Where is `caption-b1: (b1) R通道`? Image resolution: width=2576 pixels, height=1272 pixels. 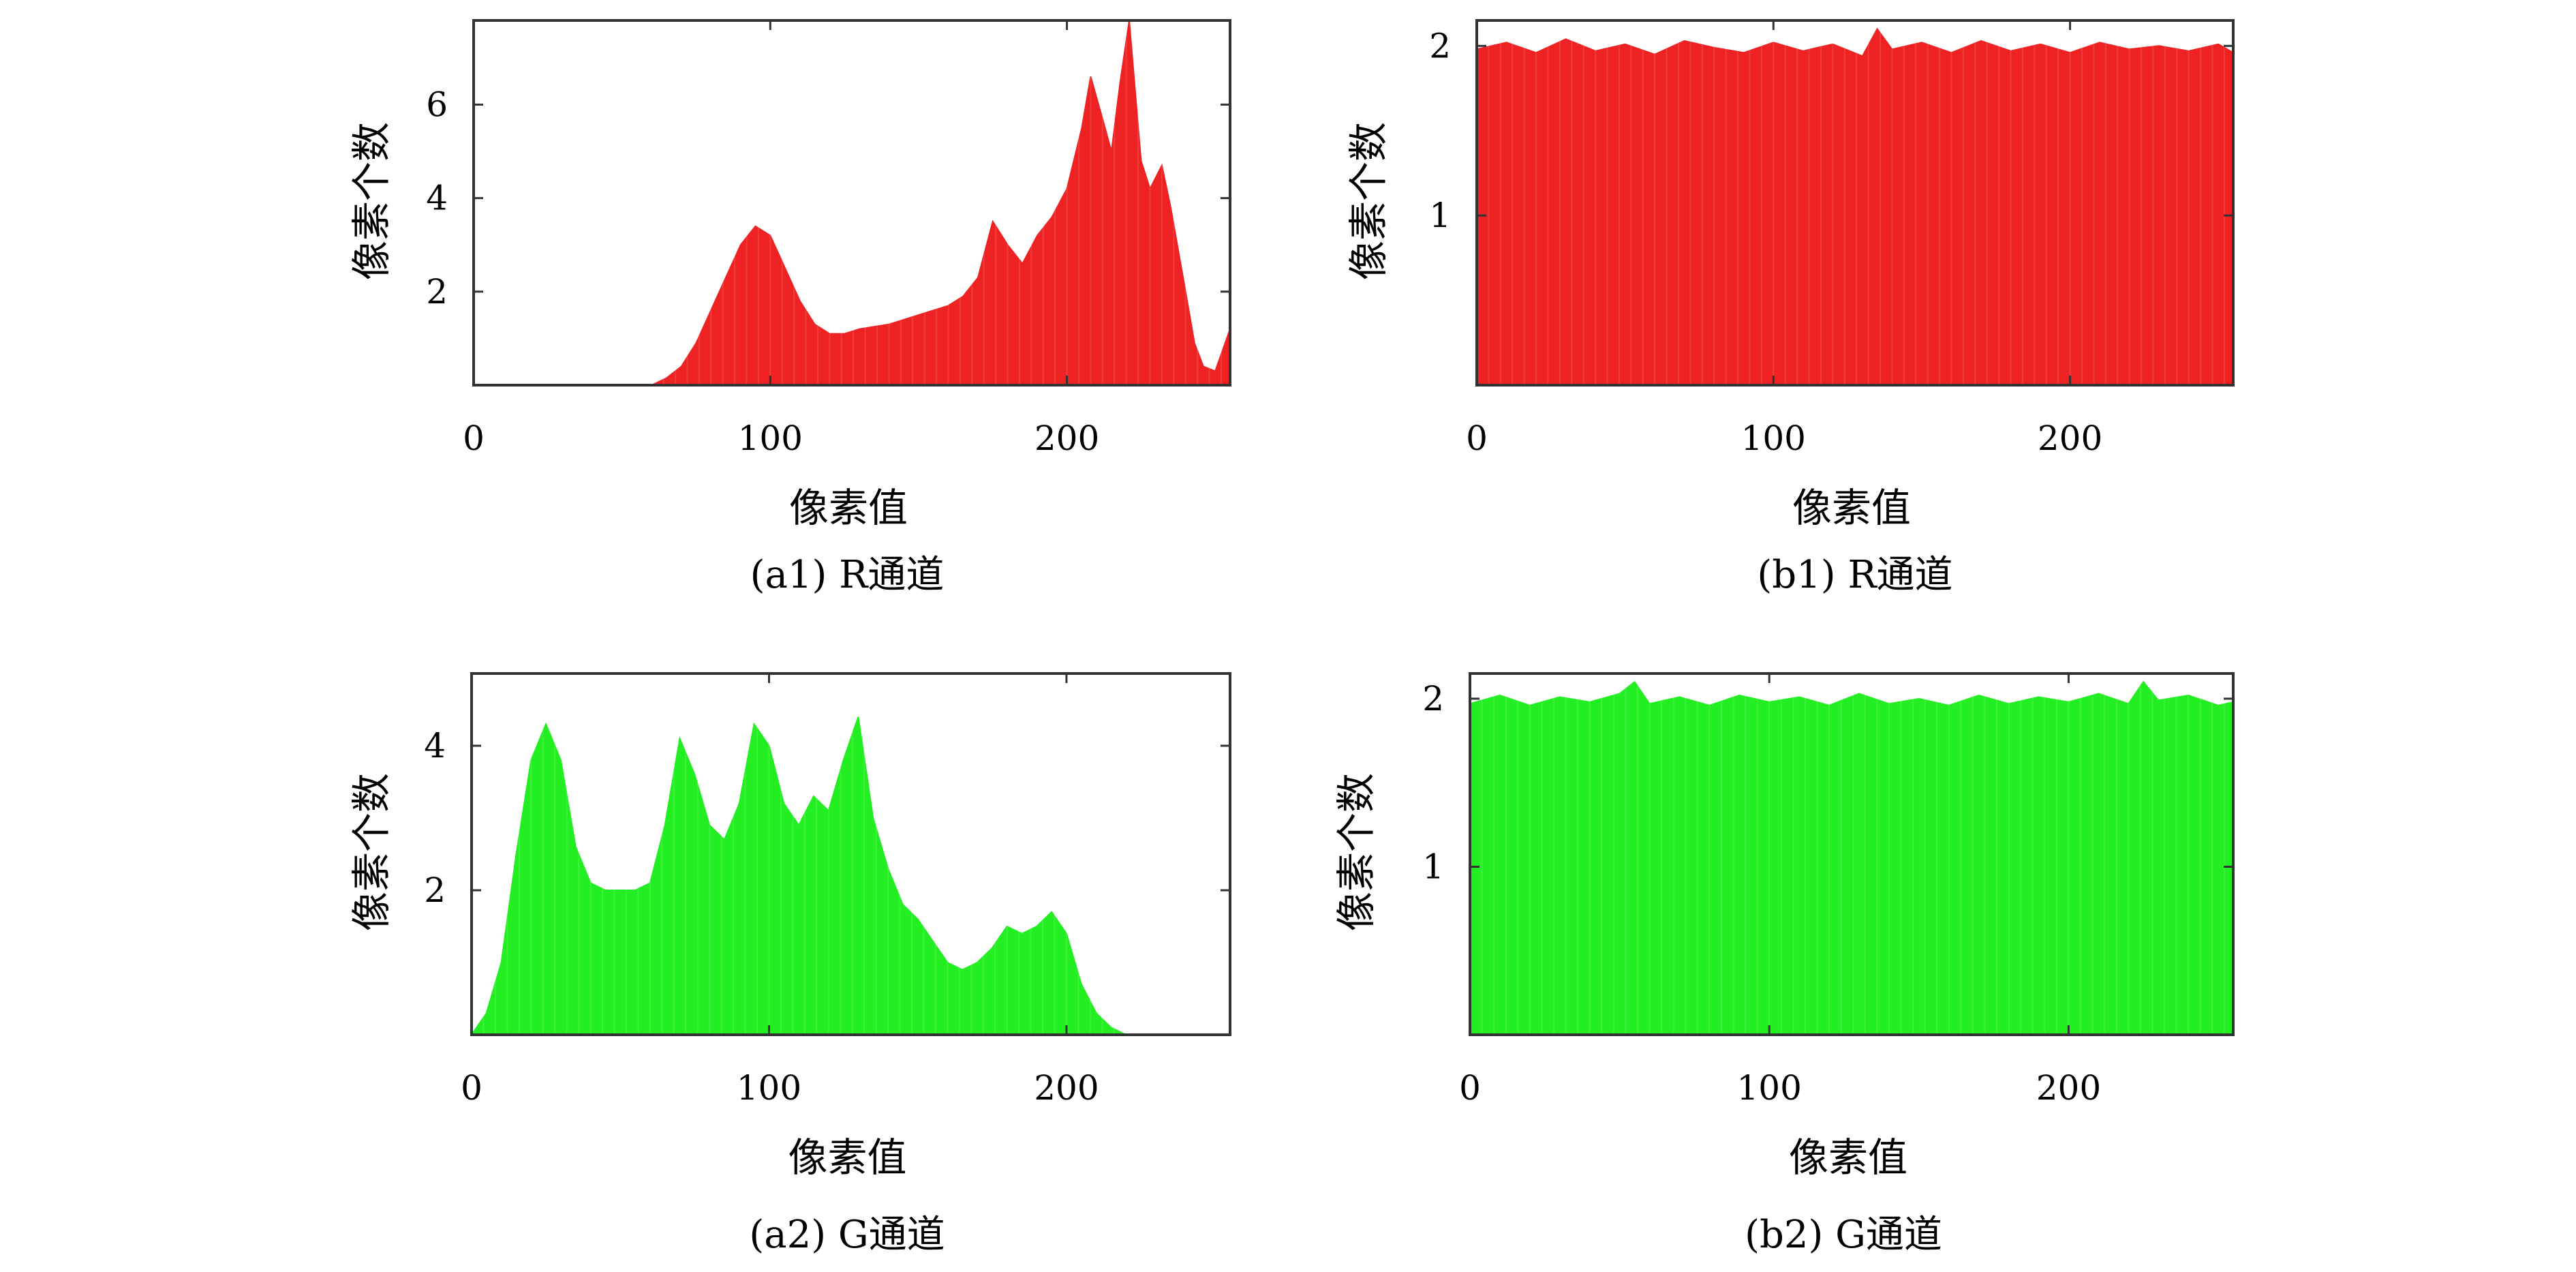 caption-b1: (b1) R通道 is located at coordinates (1854, 575).